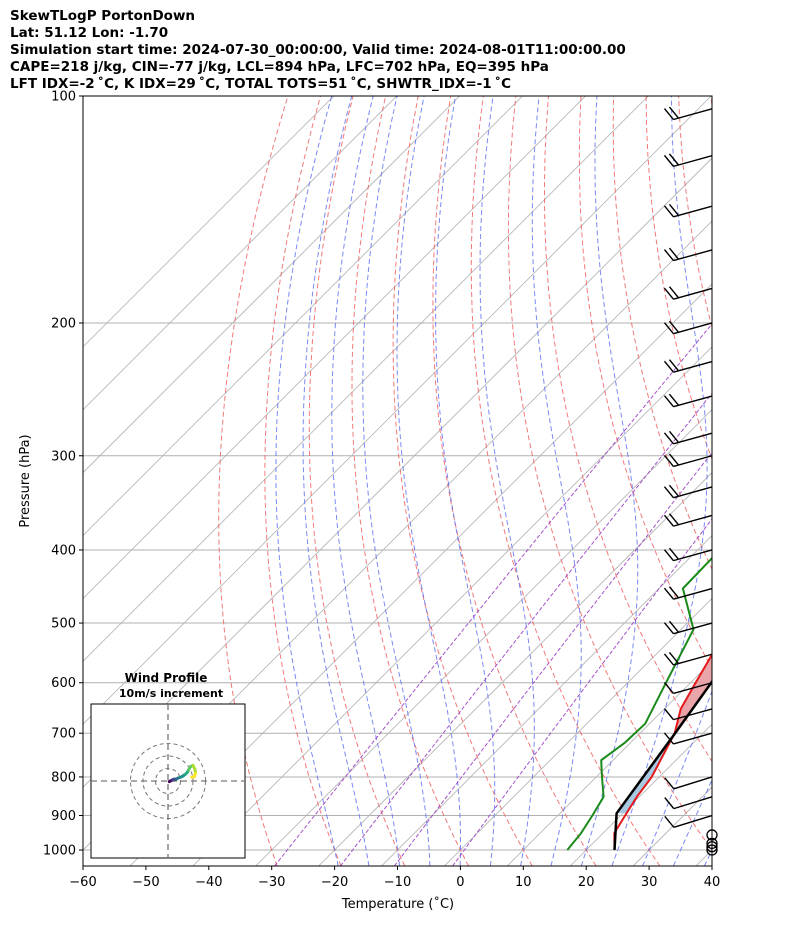  I want to click on hodograph: Wind Profile 10m/s increment, so click(168, 765).